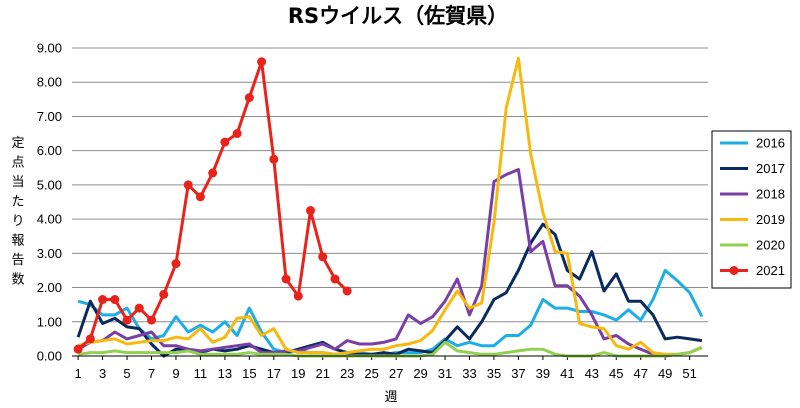  Describe the element at coordinates (17, 280) in the screenshot. I see `y-axis-label-char: 数` at that location.